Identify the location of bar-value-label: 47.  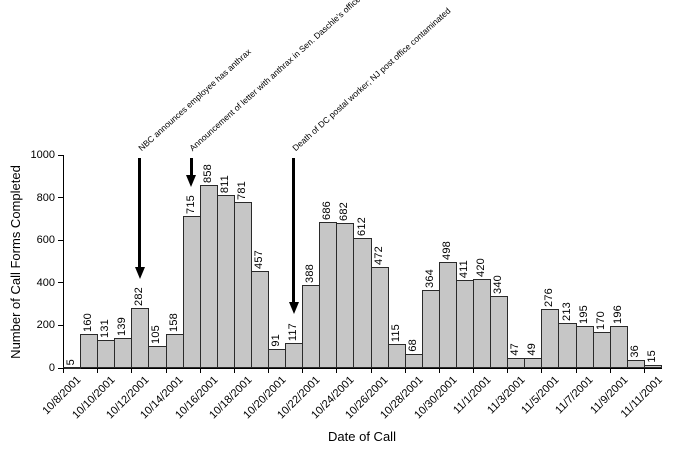
(515, 349).